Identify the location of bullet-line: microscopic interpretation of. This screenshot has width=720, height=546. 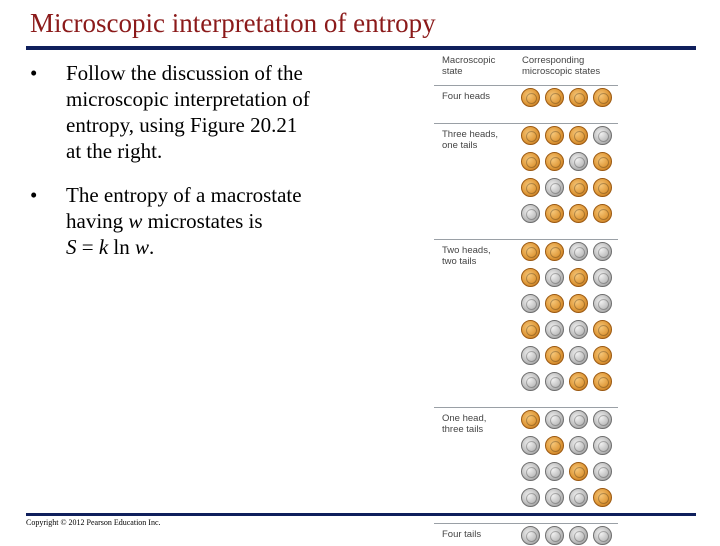
(188, 99).